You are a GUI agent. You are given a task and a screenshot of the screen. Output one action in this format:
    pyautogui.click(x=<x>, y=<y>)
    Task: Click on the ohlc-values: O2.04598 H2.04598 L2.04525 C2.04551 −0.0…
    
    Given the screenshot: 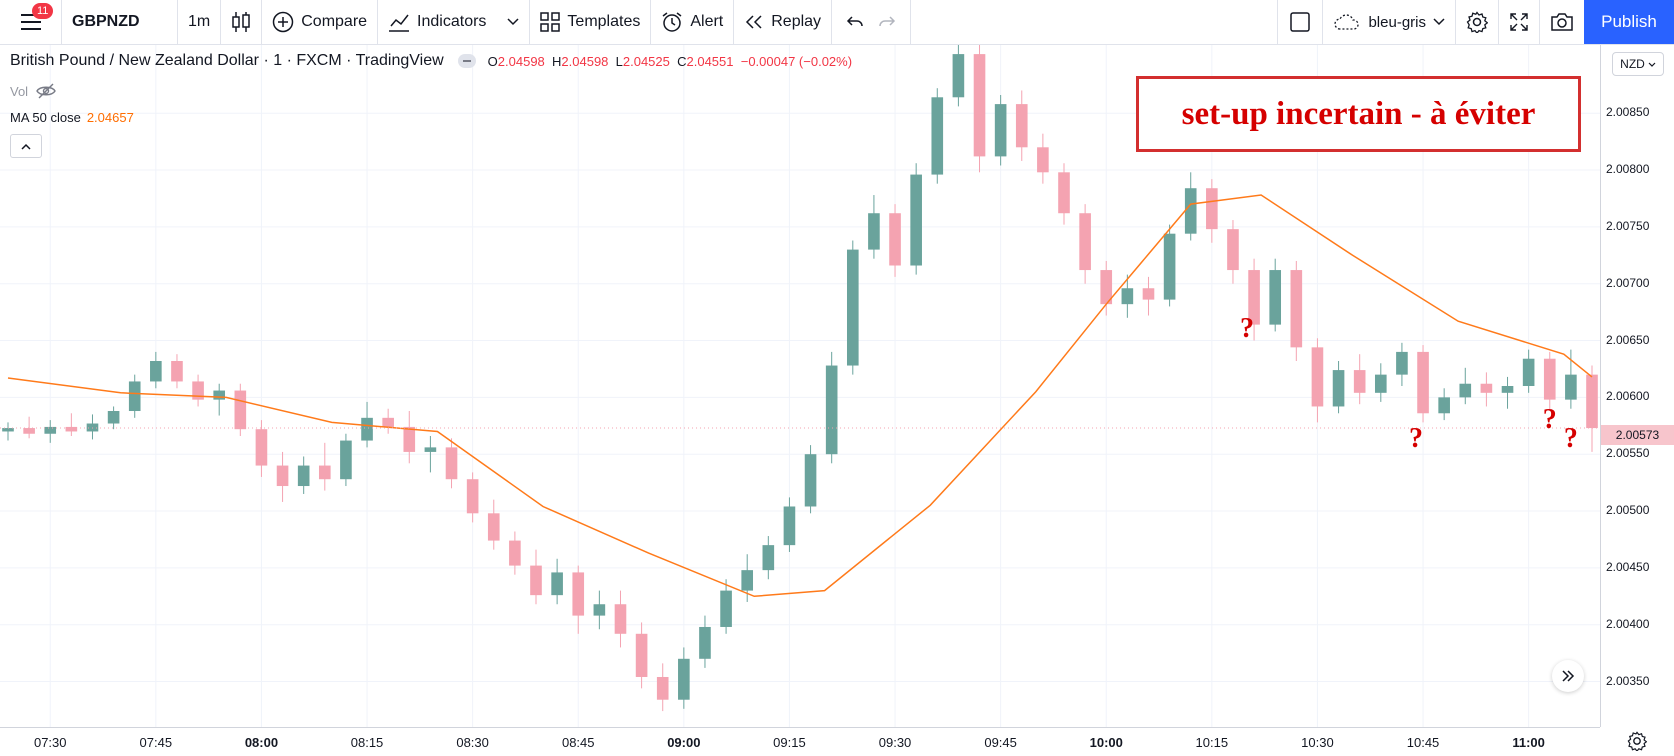 What is the action you would take?
    pyautogui.click(x=670, y=61)
    